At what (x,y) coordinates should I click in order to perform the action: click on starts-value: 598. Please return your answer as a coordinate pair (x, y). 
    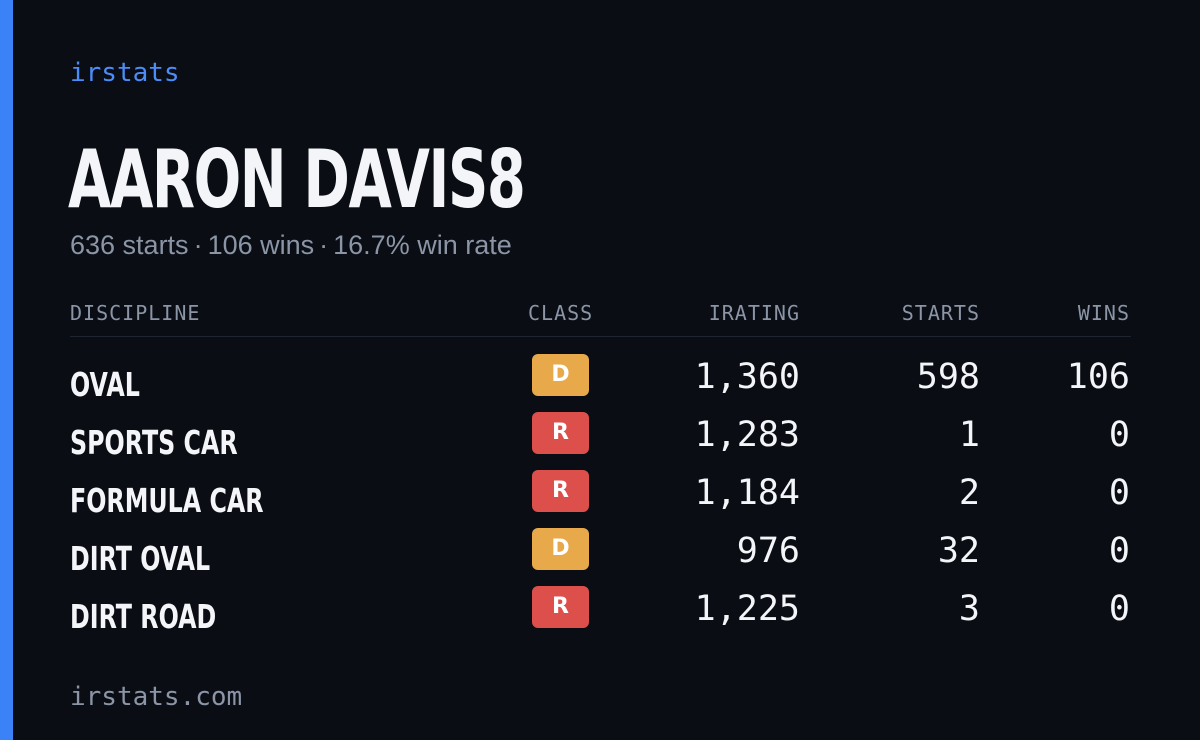
    Looking at the image, I should click on (948, 377).